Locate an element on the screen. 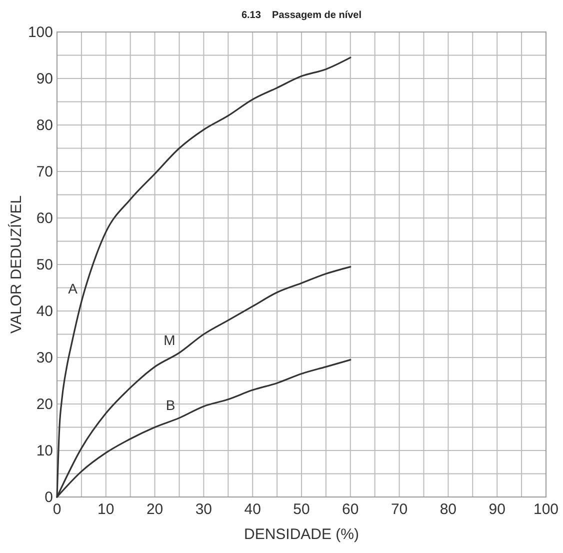 The width and height of the screenshot is (563, 553). x-tick-label: 20 is located at coordinates (155, 509).